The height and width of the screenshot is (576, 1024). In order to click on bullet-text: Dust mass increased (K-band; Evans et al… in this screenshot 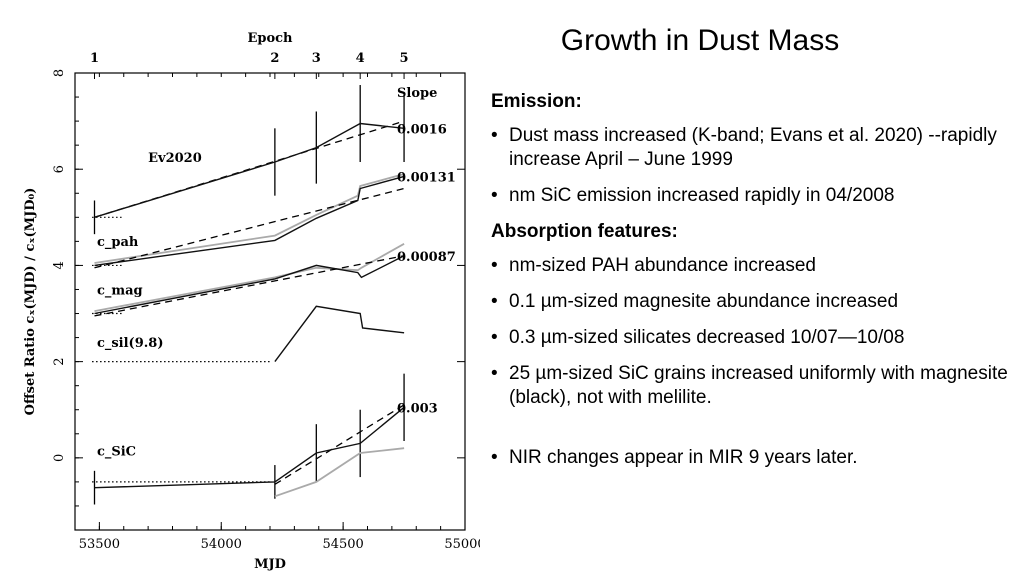, I will do `click(753, 147)`.